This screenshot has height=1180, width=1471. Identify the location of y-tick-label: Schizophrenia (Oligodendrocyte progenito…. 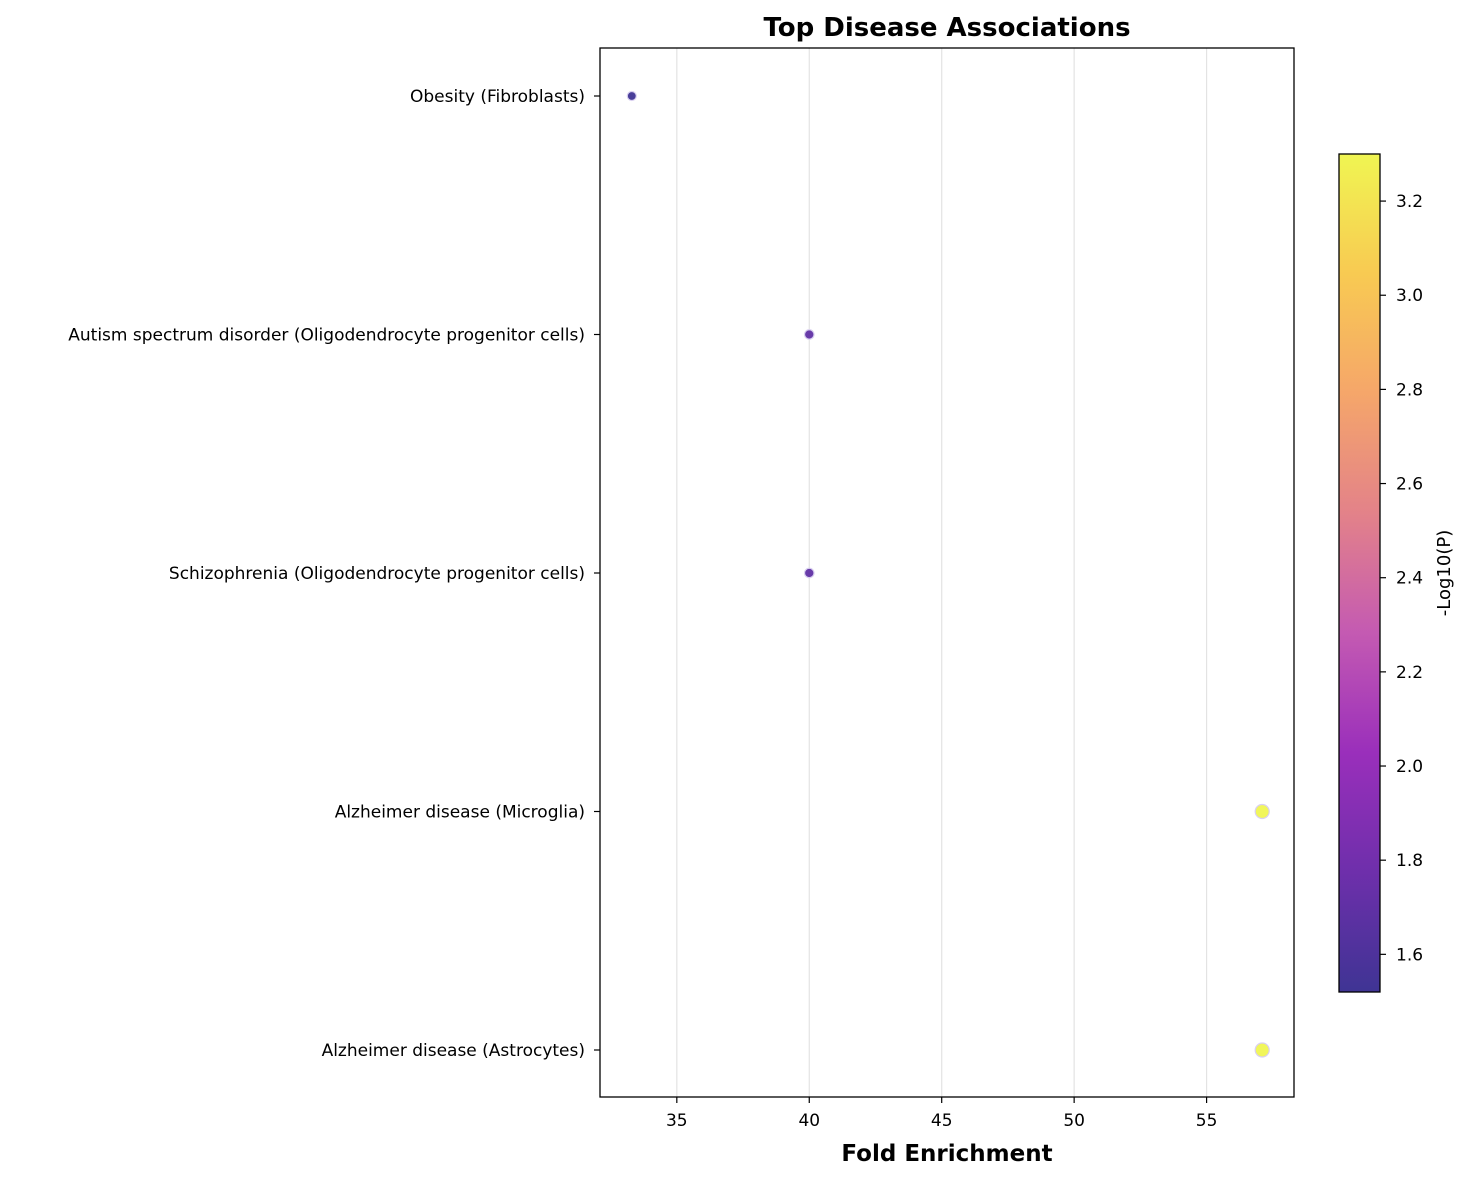
(377, 574).